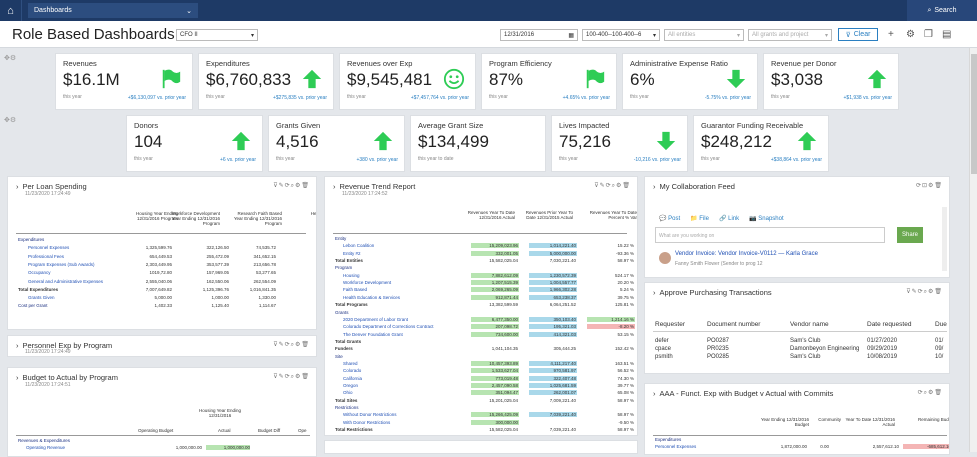 This screenshot has height=457, width=977. Describe the element at coordinates (939, 341) in the screenshot. I see `table-cell: 01/` at that location.